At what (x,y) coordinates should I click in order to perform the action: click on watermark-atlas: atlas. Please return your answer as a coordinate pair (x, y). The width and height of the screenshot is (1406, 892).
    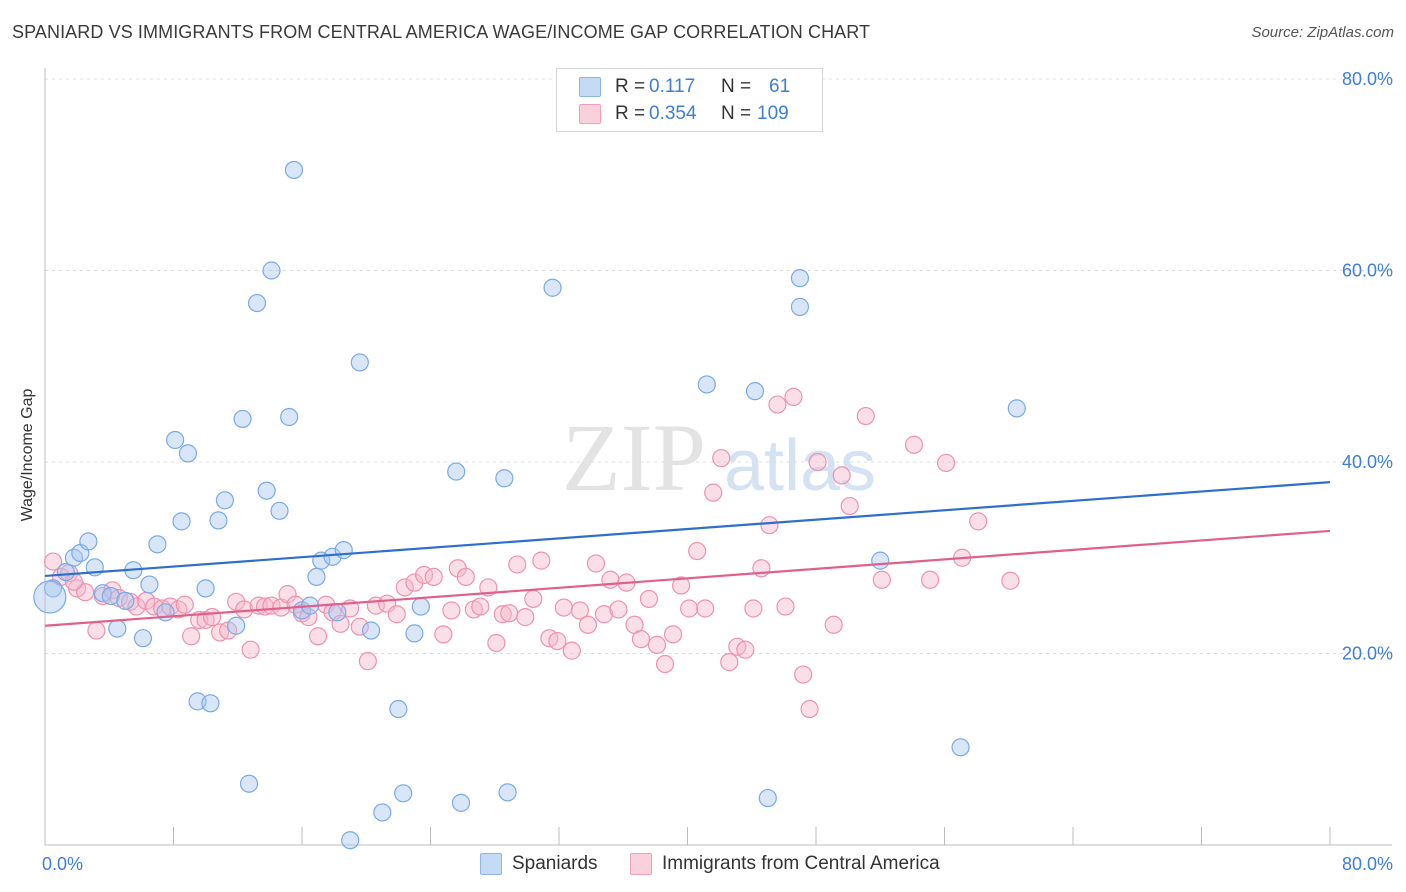
    Looking at the image, I should click on (800, 466).